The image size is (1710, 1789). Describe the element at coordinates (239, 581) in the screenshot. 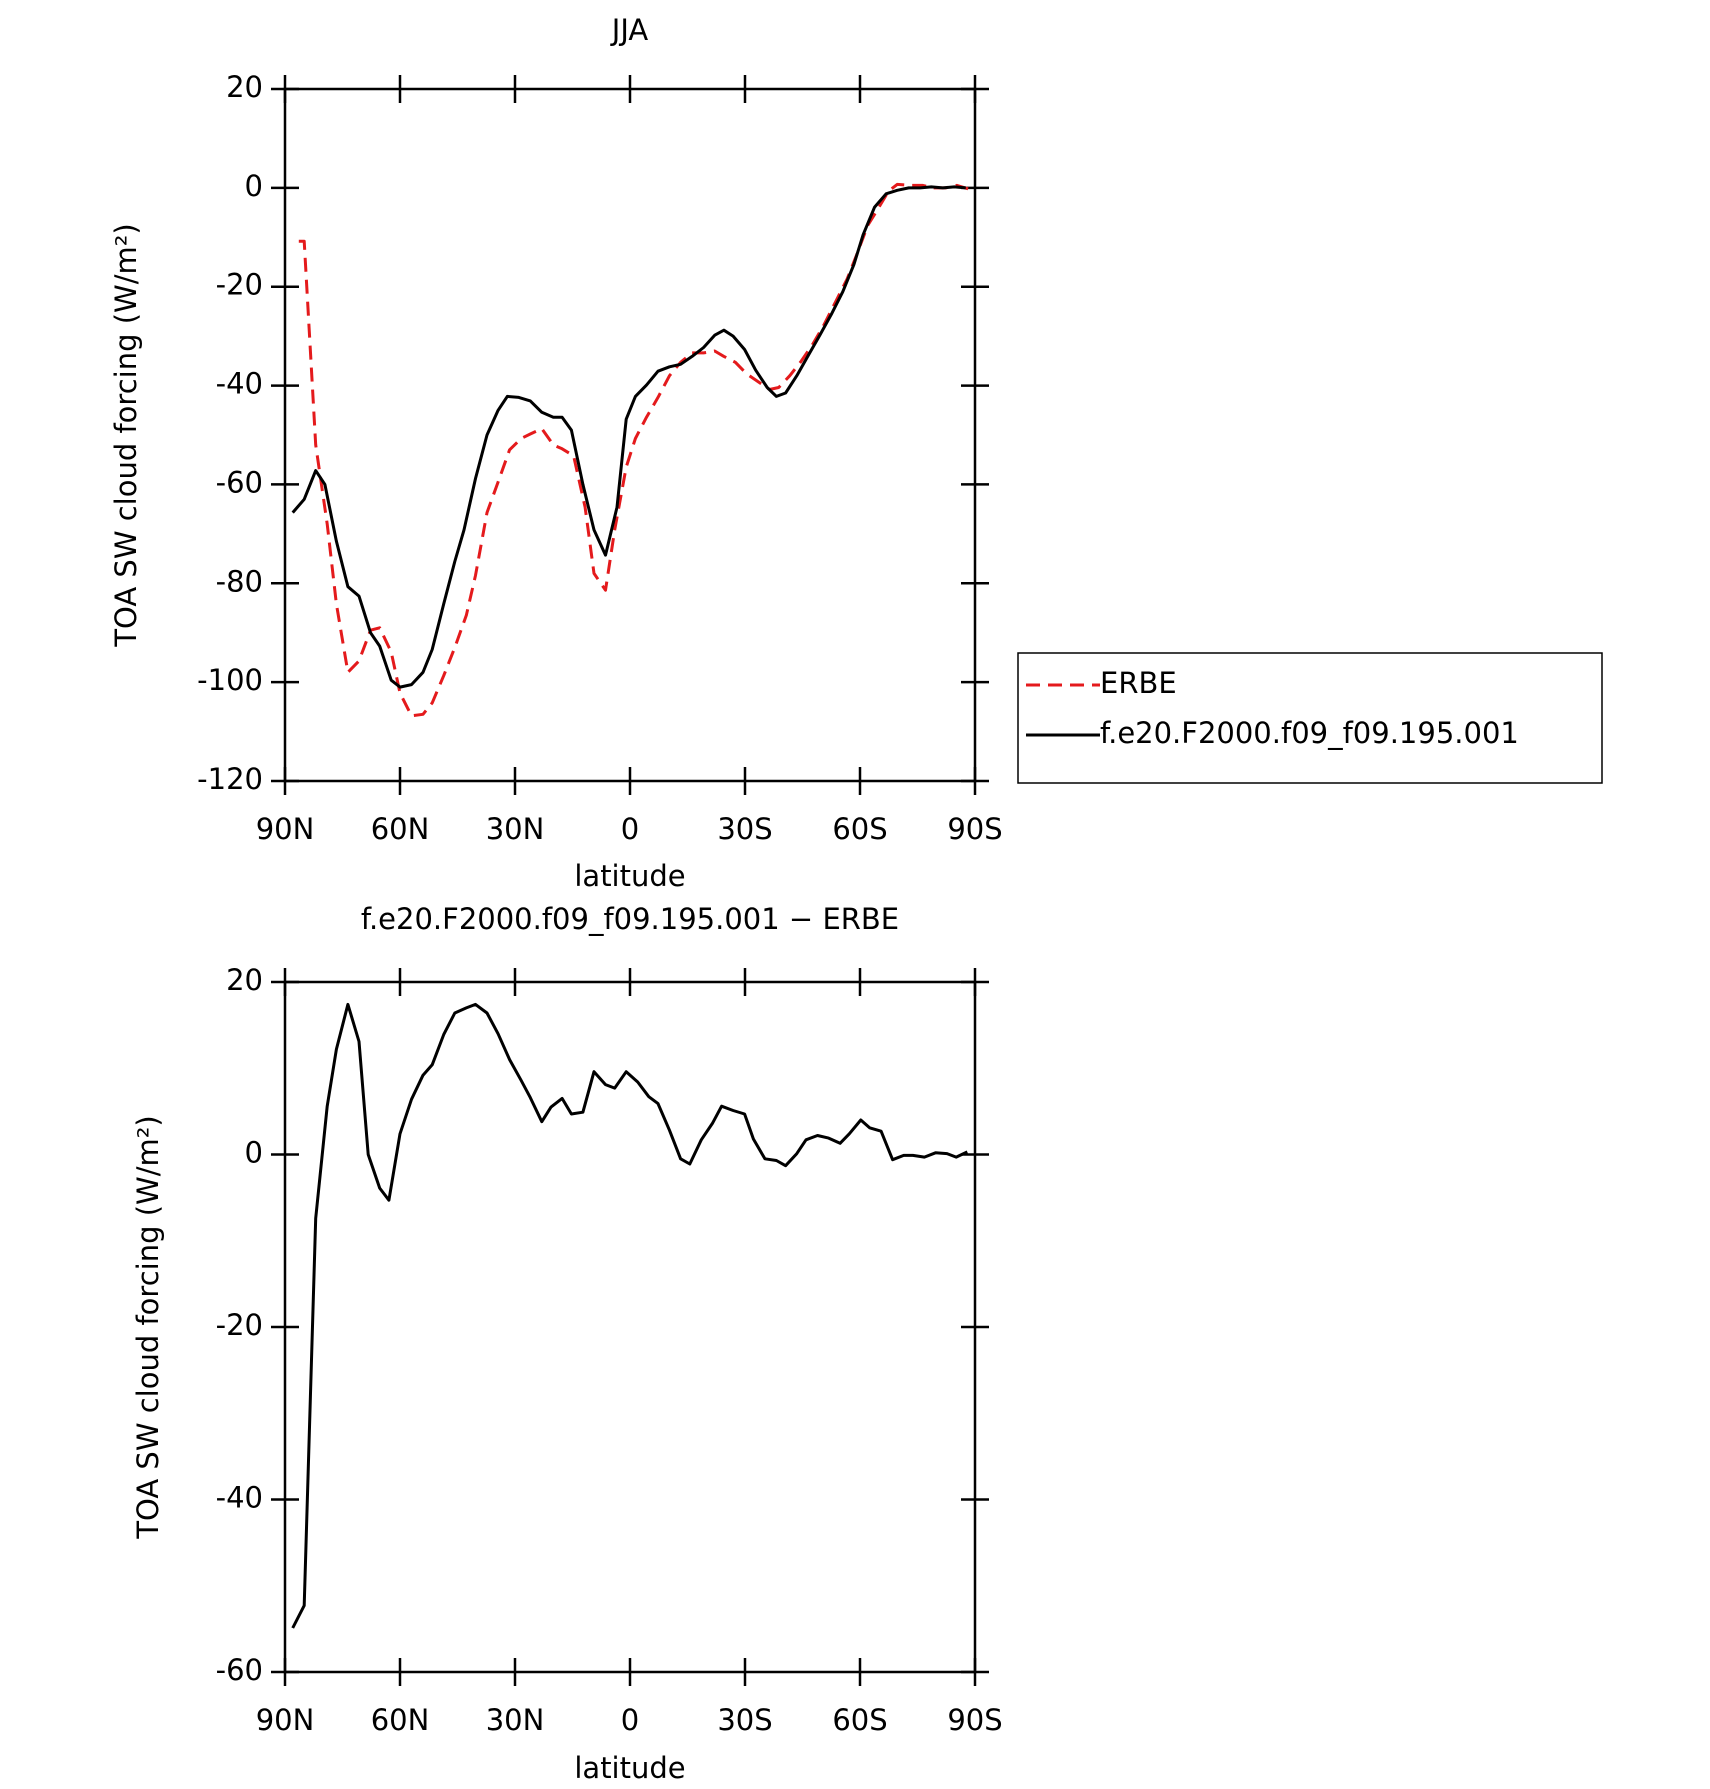

I see `y-tick-label: -80` at that location.